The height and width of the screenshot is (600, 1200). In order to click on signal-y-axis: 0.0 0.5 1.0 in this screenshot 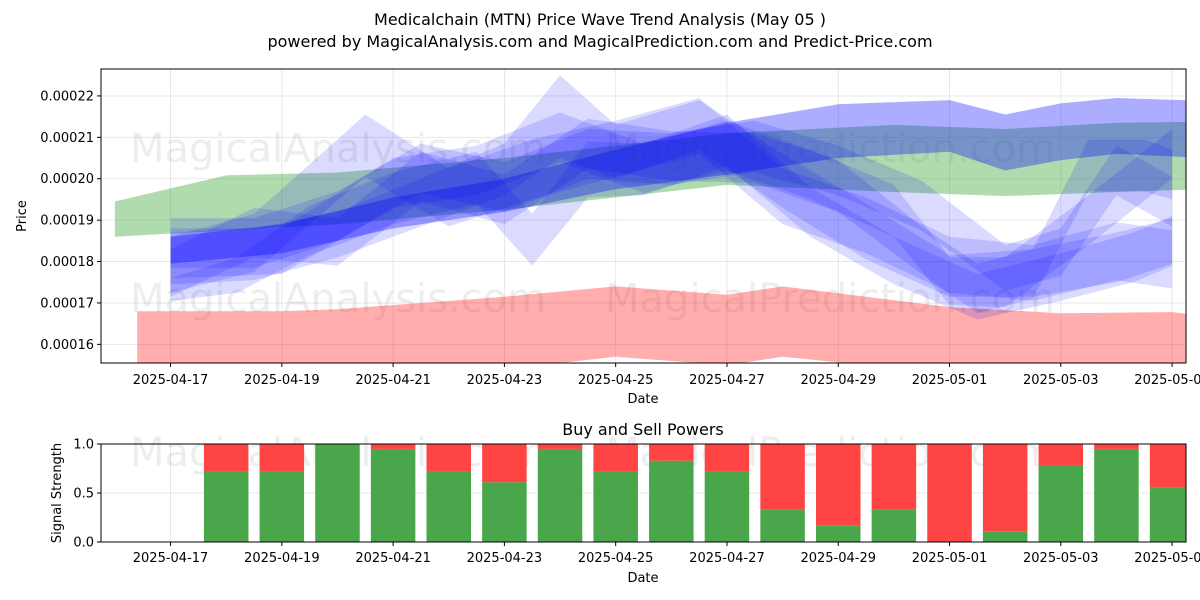, I will do `click(87, 494)`.